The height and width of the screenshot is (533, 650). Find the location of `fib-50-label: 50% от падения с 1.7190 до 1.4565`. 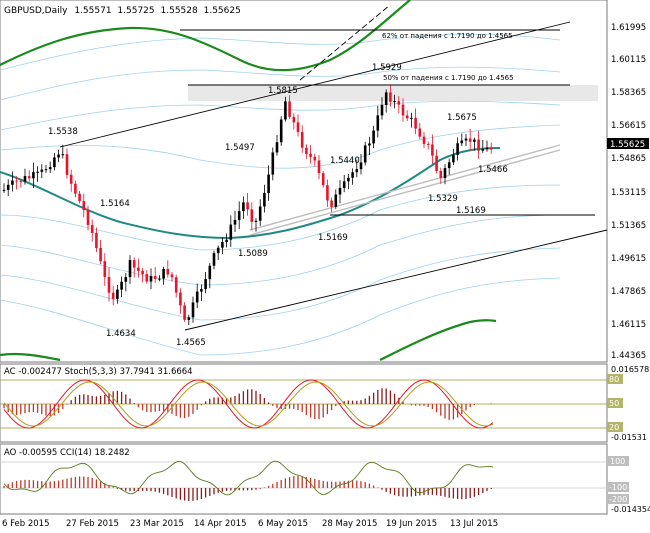

fib-50-label: 50% от падения с 1.7190 до 1.4565 is located at coordinates (448, 78).